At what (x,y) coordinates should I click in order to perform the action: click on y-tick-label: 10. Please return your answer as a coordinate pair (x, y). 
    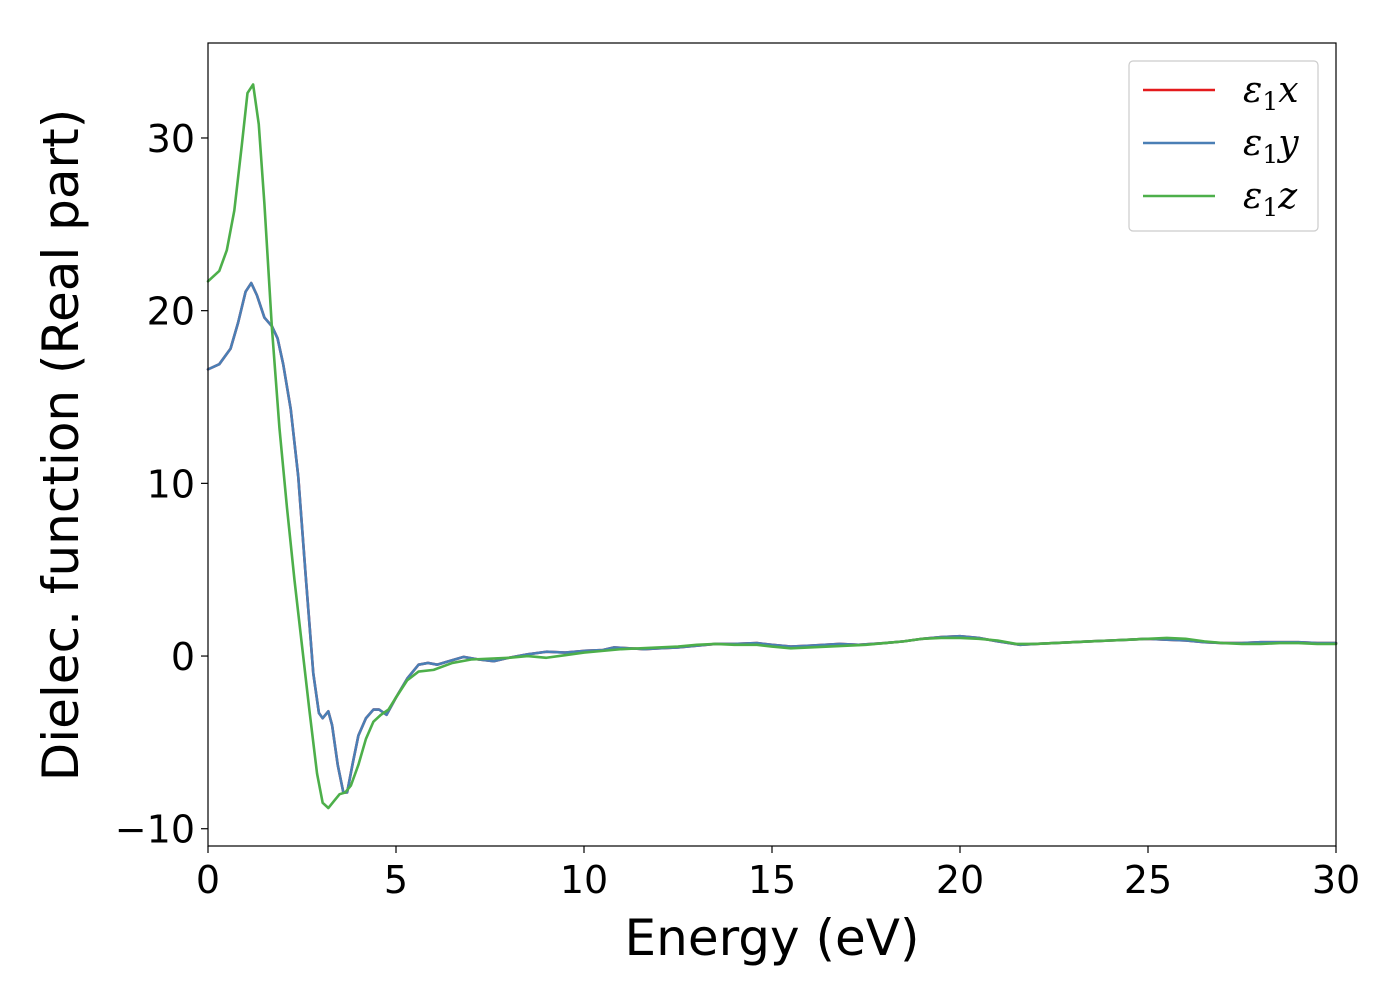
    Looking at the image, I should click on (171, 484).